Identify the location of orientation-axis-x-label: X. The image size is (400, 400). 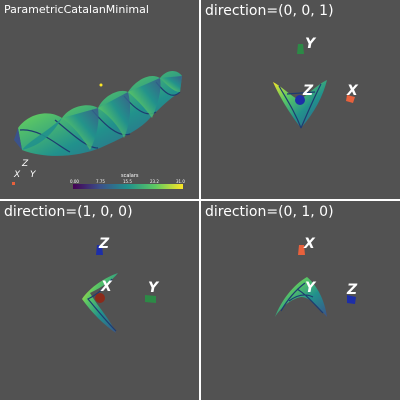
(17, 175).